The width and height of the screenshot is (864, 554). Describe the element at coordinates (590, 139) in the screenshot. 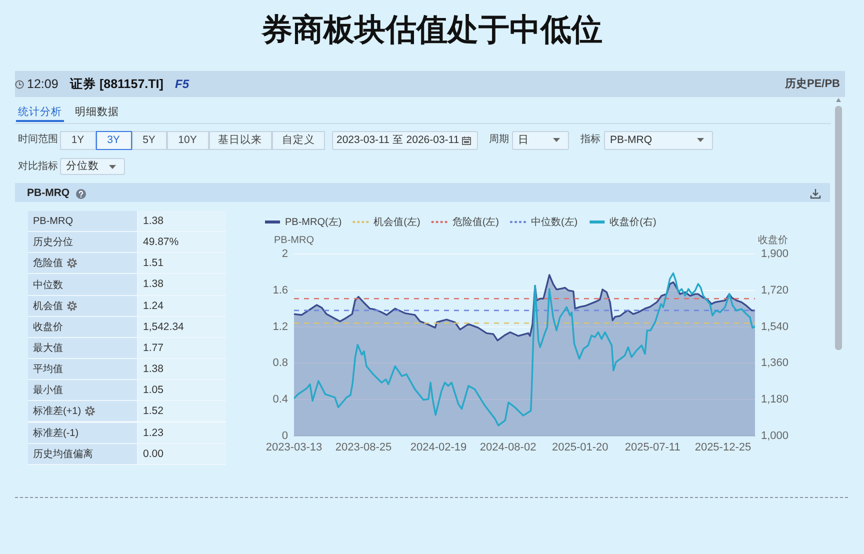

I see `text: 指标` at that location.